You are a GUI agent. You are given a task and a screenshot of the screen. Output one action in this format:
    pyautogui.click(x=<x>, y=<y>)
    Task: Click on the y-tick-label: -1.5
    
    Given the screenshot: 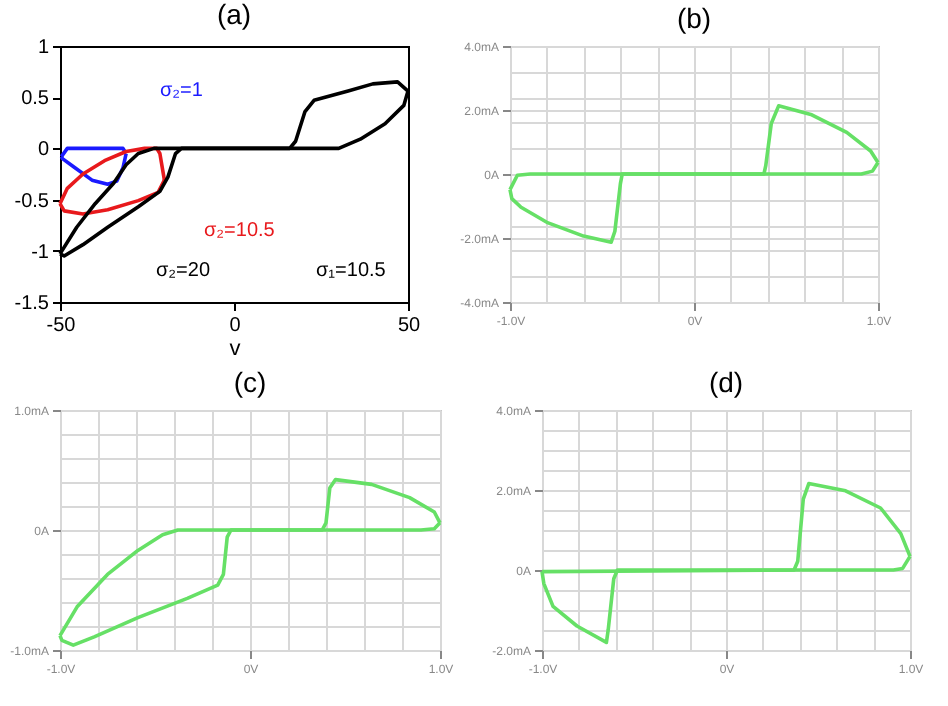 What is the action you would take?
    pyautogui.click(x=32, y=304)
    